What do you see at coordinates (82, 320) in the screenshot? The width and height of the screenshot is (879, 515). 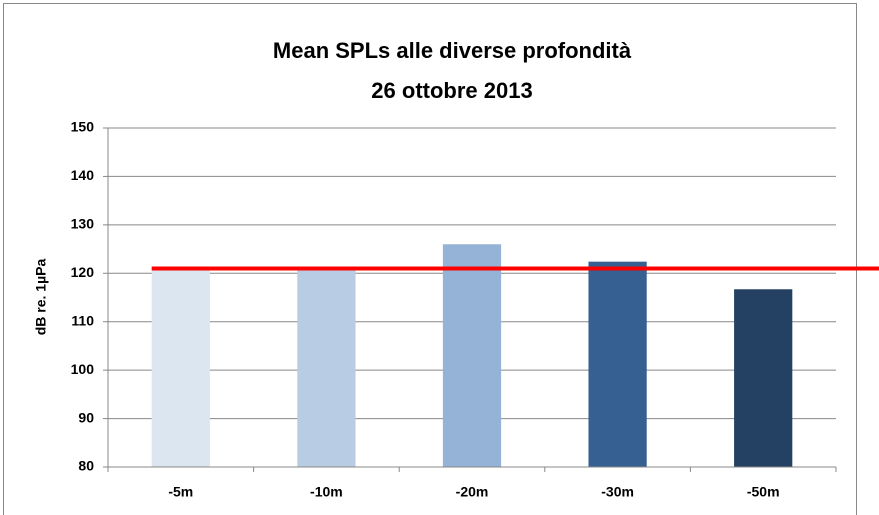 I see `y-tick-label: 110` at bounding box center [82, 320].